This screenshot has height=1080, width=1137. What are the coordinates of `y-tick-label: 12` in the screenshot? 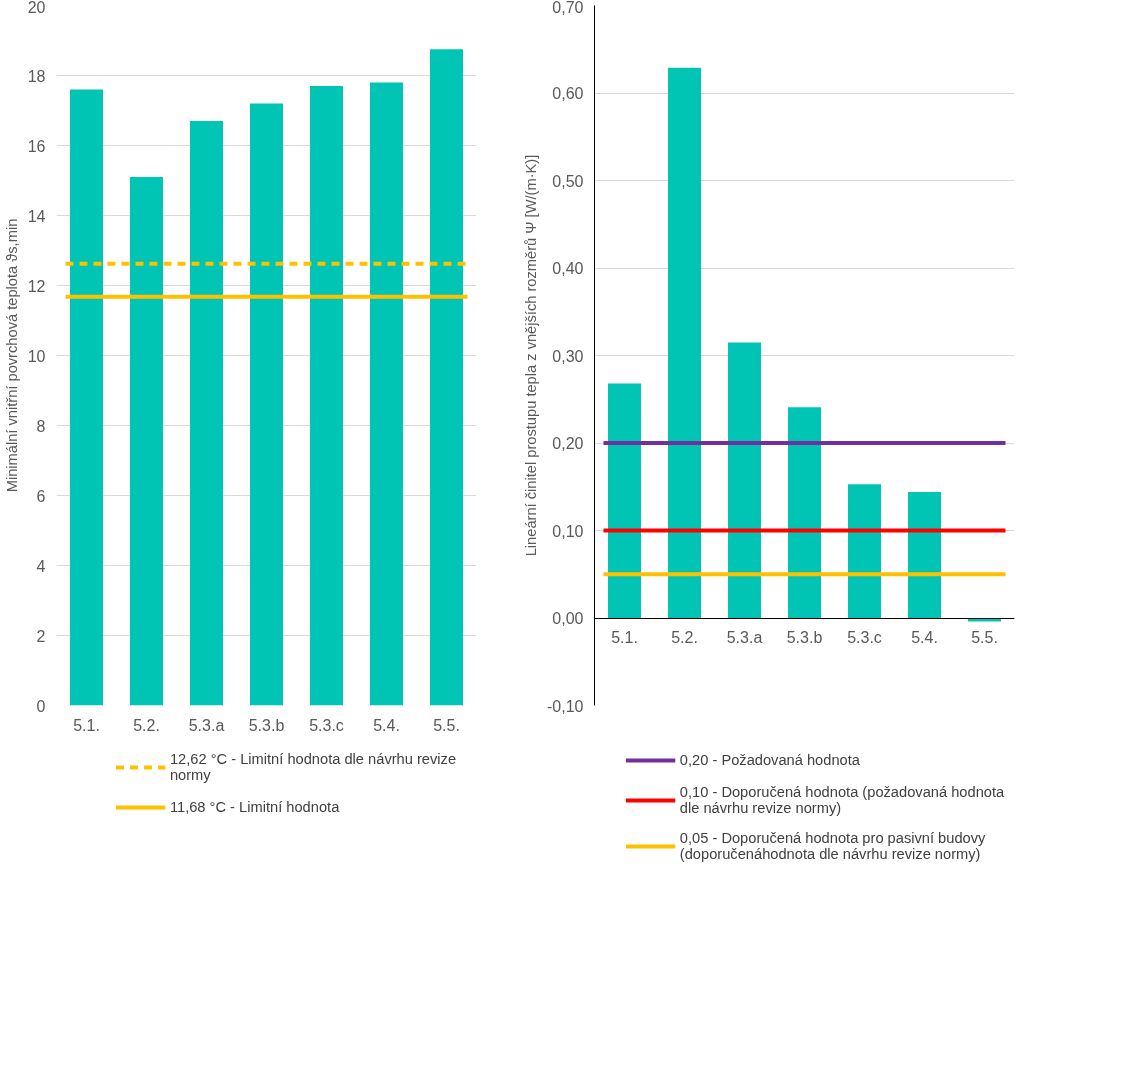 It's located at (36, 286).